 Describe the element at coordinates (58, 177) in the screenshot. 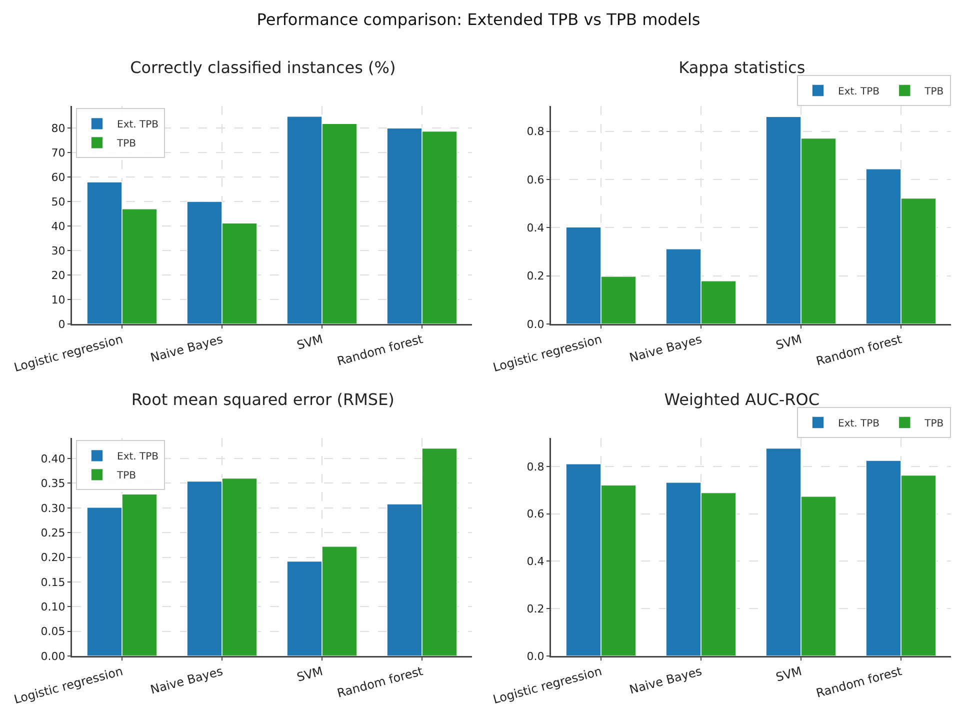

I see `y-tick-label: 60` at that location.